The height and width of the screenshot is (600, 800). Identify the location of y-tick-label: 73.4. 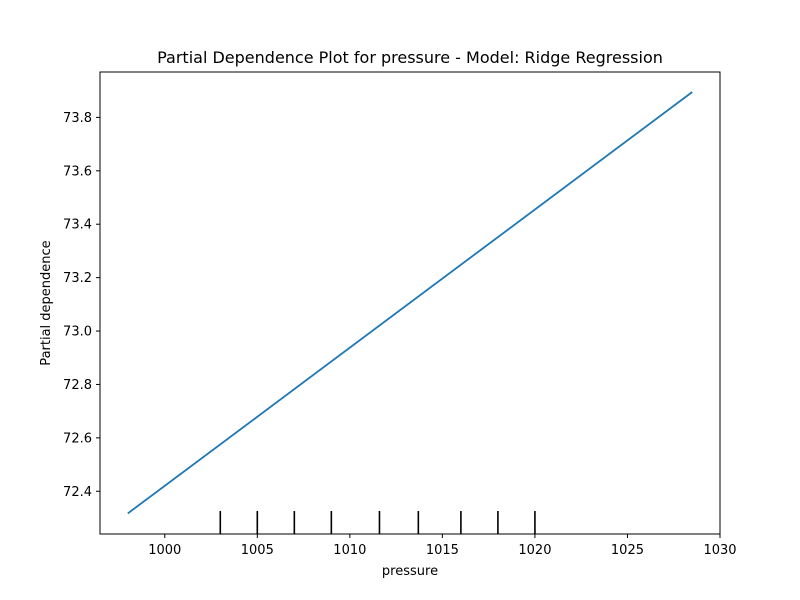
(77, 225).